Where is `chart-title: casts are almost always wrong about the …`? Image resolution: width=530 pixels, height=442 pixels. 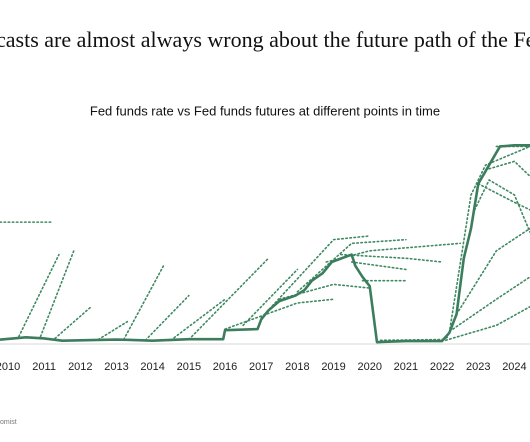
chart-title: casts are almost always wrong about the … is located at coordinates (265, 39).